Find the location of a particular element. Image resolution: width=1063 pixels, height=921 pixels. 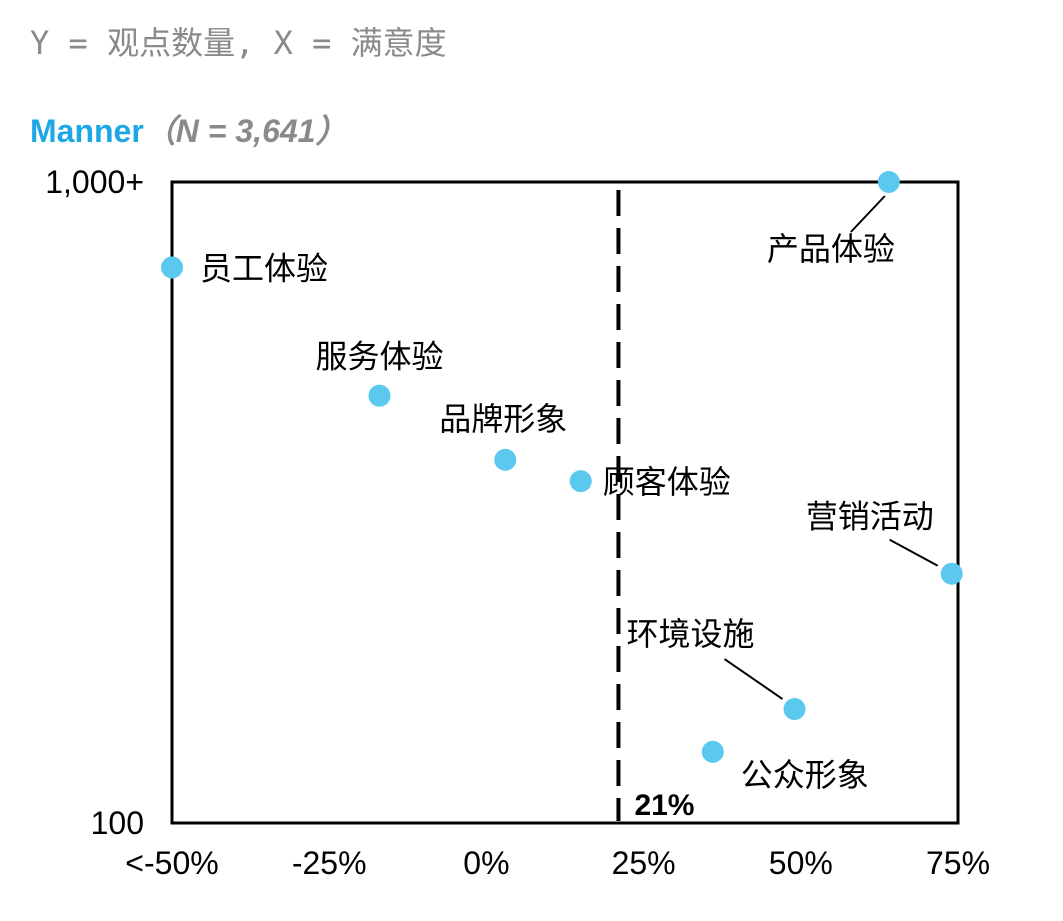

point-0-marker is located at coordinates (172, 267).